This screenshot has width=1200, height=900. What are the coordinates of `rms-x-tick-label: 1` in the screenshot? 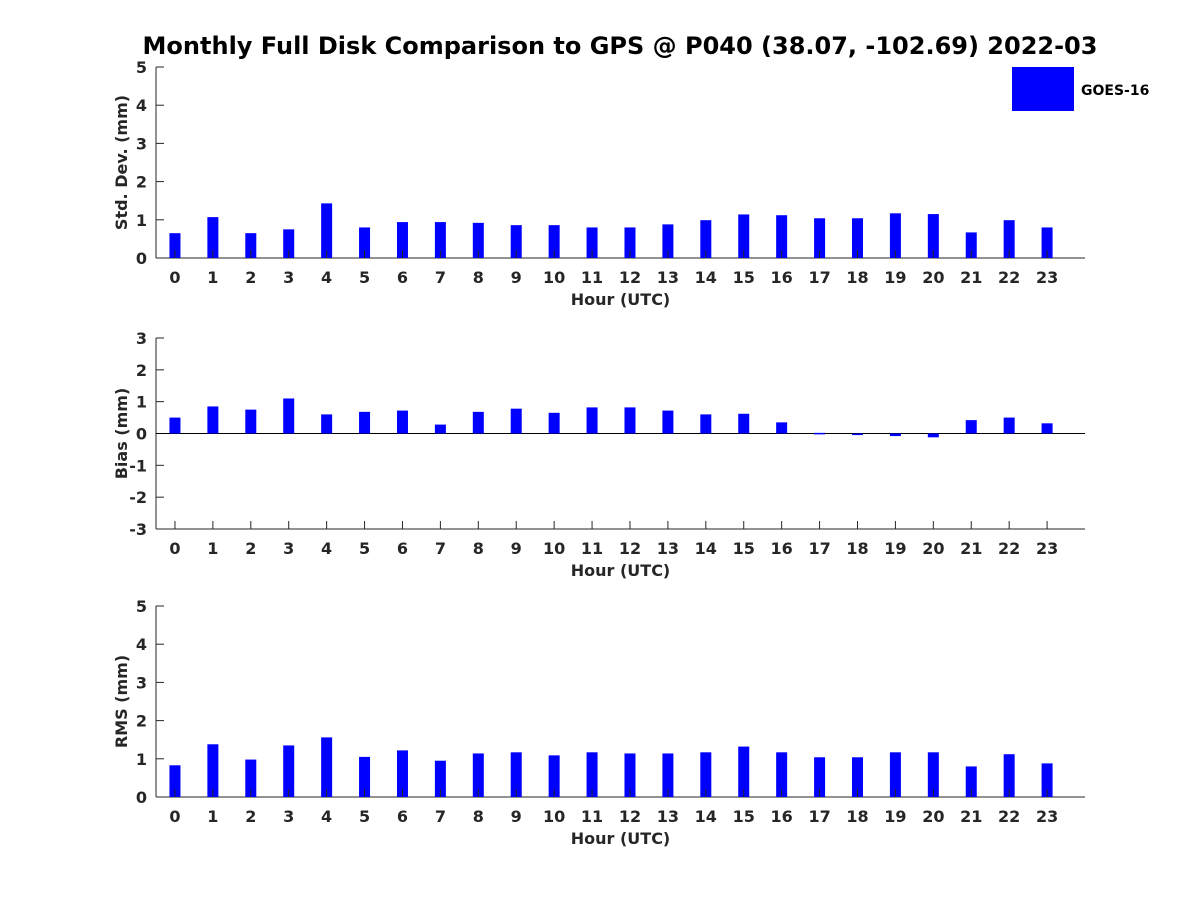 It's located at (212, 816).